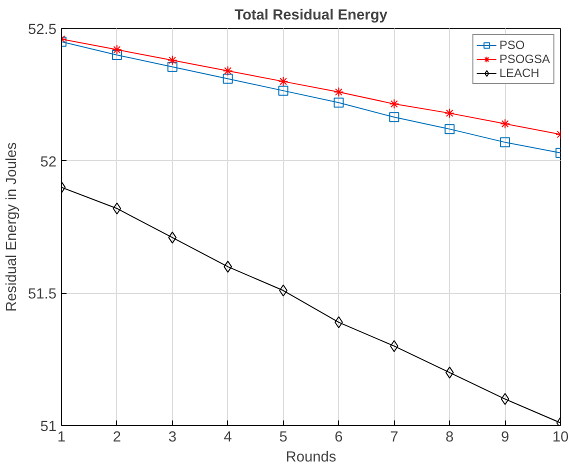 This screenshot has width=570, height=468. What do you see at coordinates (283, 438) in the screenshot?
I see `x-tick-label: 5` at bounding box center [283, 438].